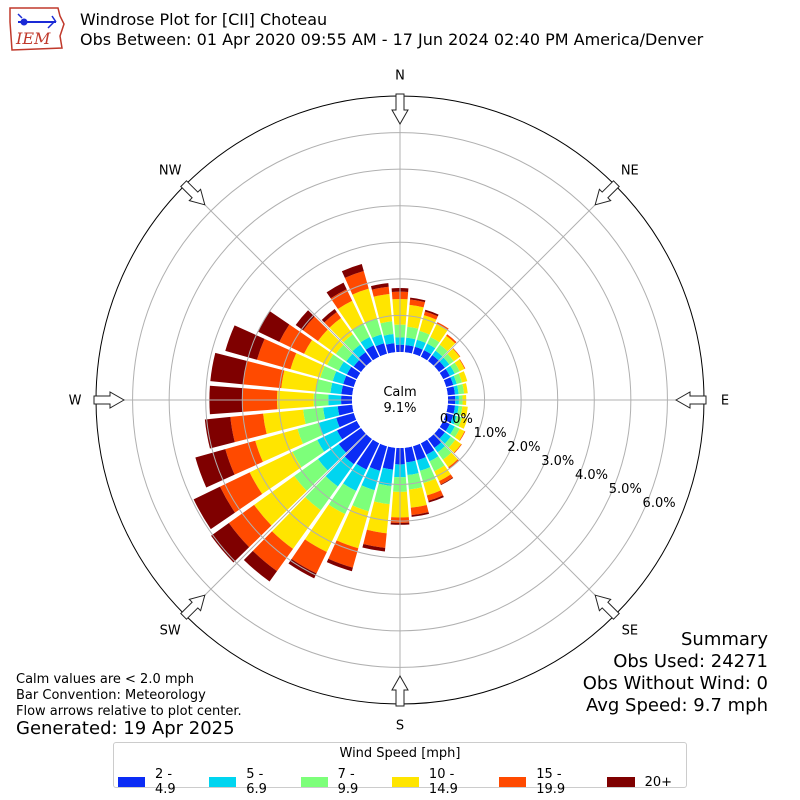 This screenshot has width=800, height=800. I want to click on svg-text: IEM, so click(33, 38).